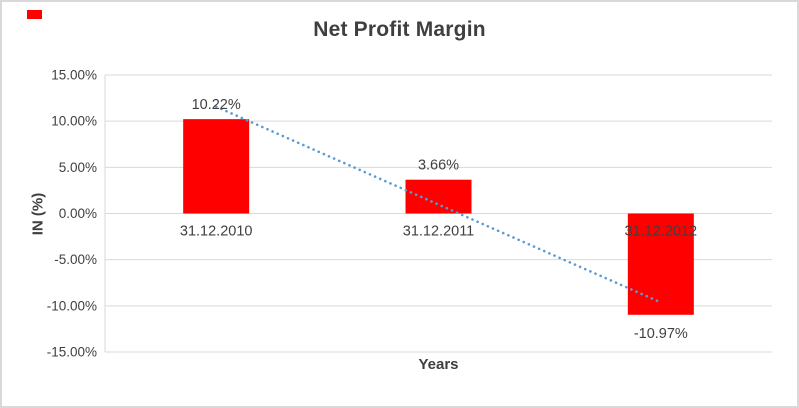 The image size is (799, 408). I want to click on y-tick-label: 15.00%, so click(74, 75).